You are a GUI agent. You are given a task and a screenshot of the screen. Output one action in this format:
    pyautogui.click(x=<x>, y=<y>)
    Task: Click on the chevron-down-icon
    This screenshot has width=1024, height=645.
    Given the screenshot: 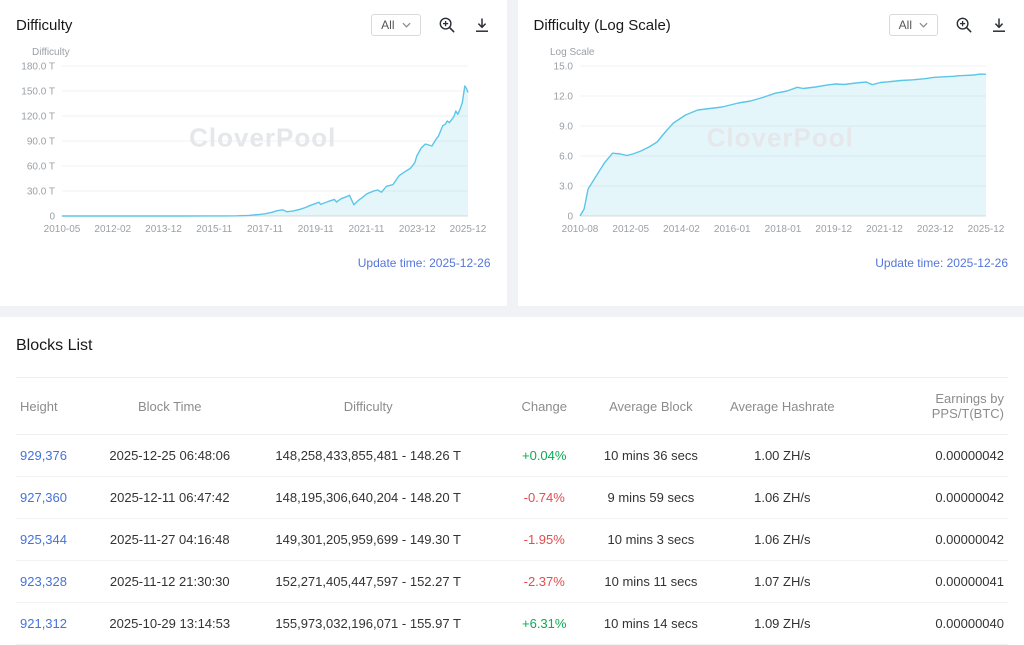 What is the action you would take?
    pyautogui.click(x=923, y=25)
    